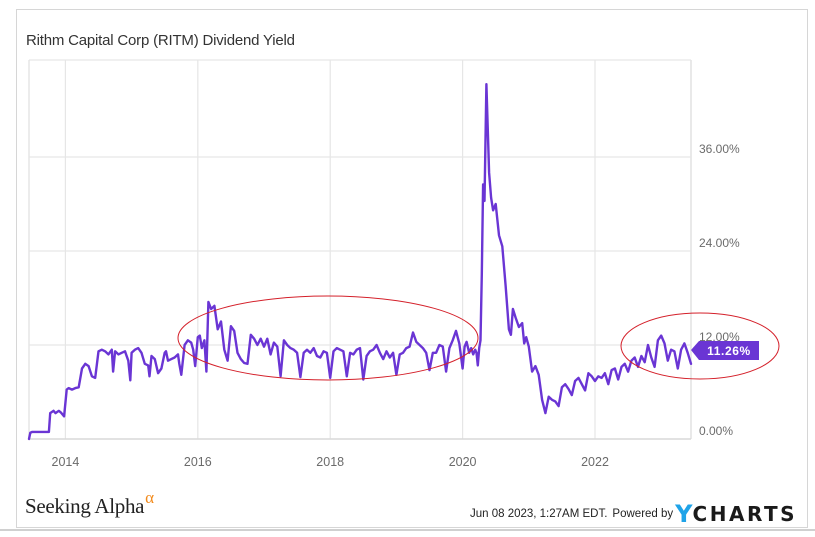 The width and height of the screenshot is (815, 537). What do you see at coordinates (719, 337) in the screenshot?
I see `y-tick-label: 12.00%` at bounding box center [719, 337].